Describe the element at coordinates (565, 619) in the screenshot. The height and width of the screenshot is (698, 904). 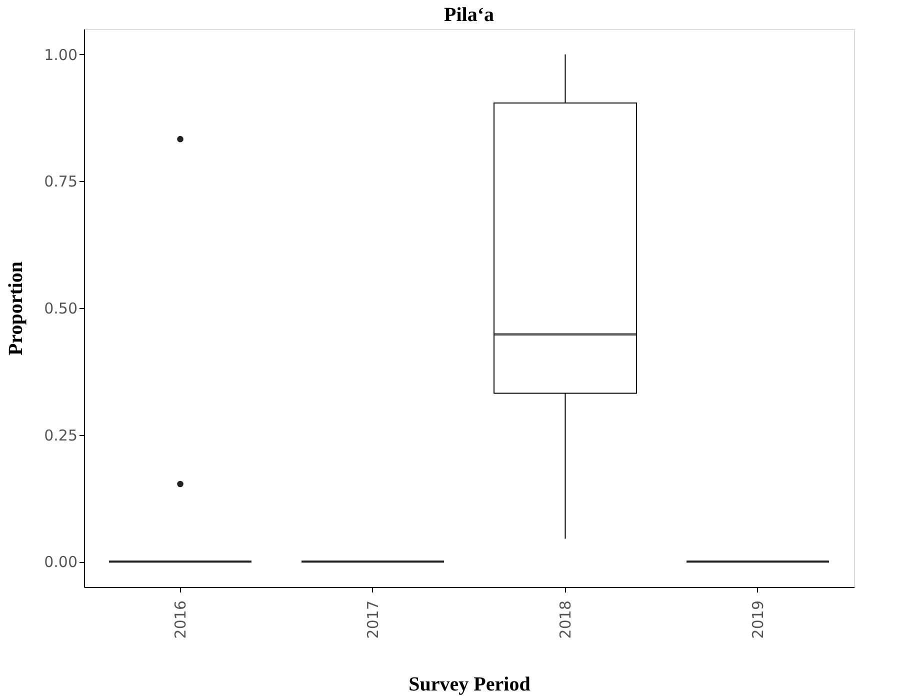
I see `x-tick-label: 2018` at that location.